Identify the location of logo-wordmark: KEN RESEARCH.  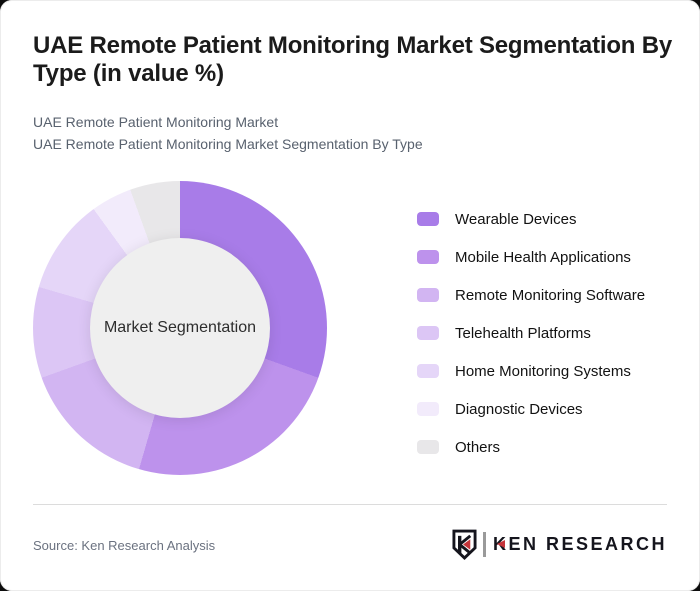
(580, 544).